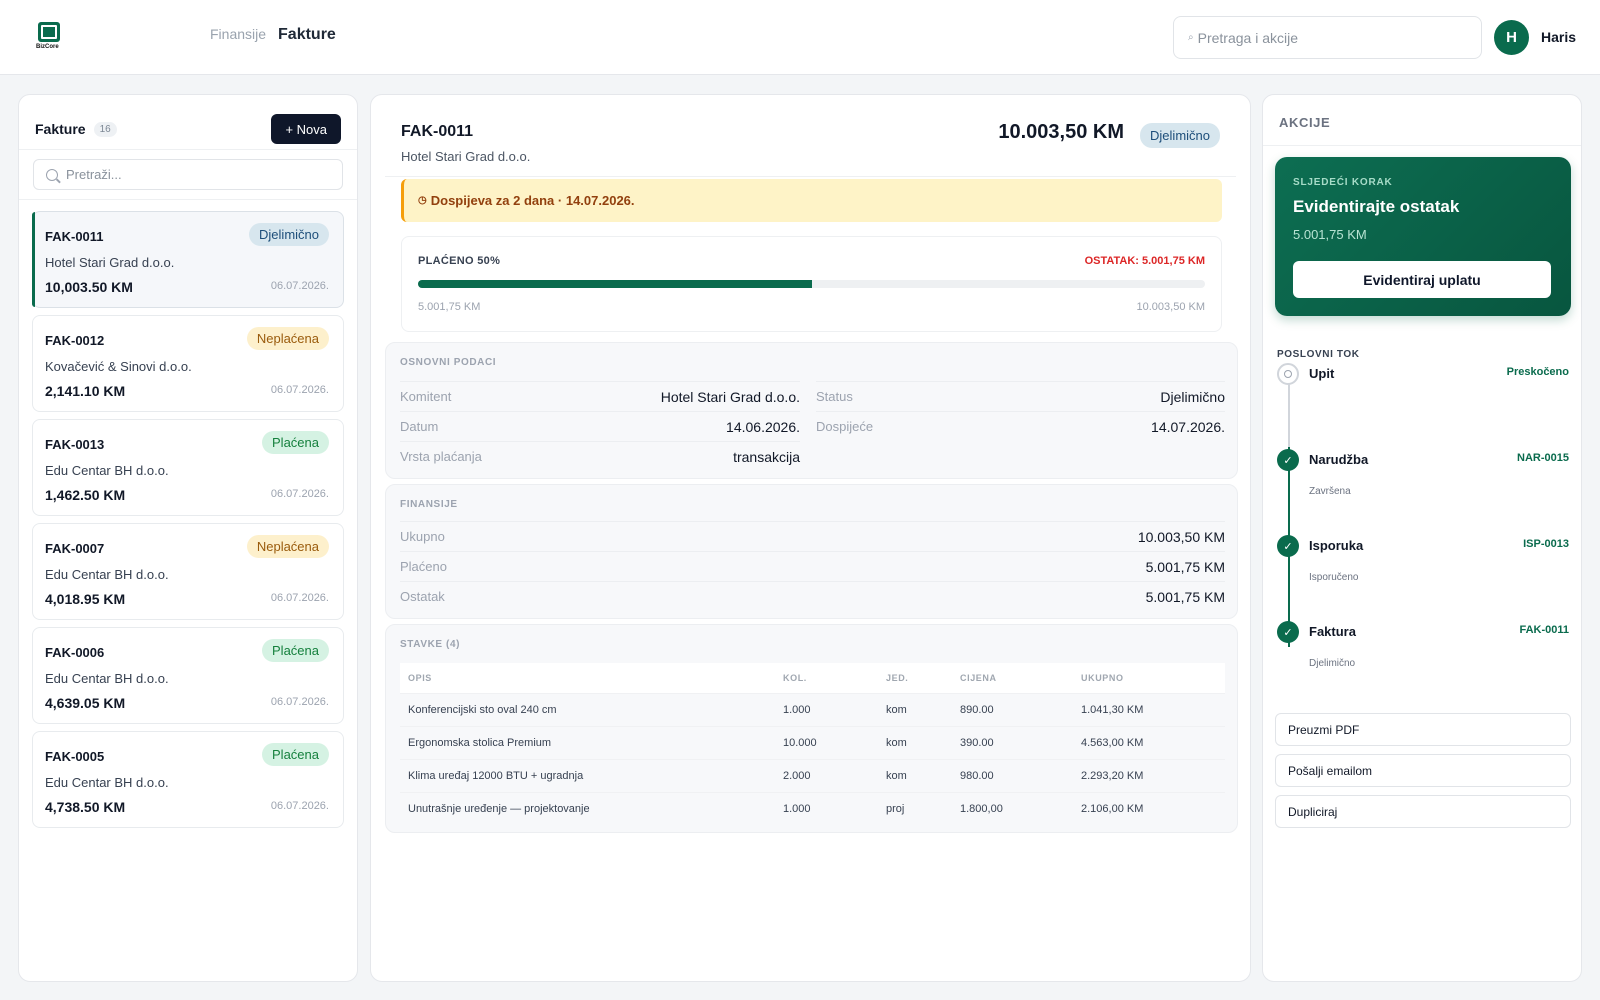  I want to click on table-cell: 4.563,00 KM, so click(1149, 742).